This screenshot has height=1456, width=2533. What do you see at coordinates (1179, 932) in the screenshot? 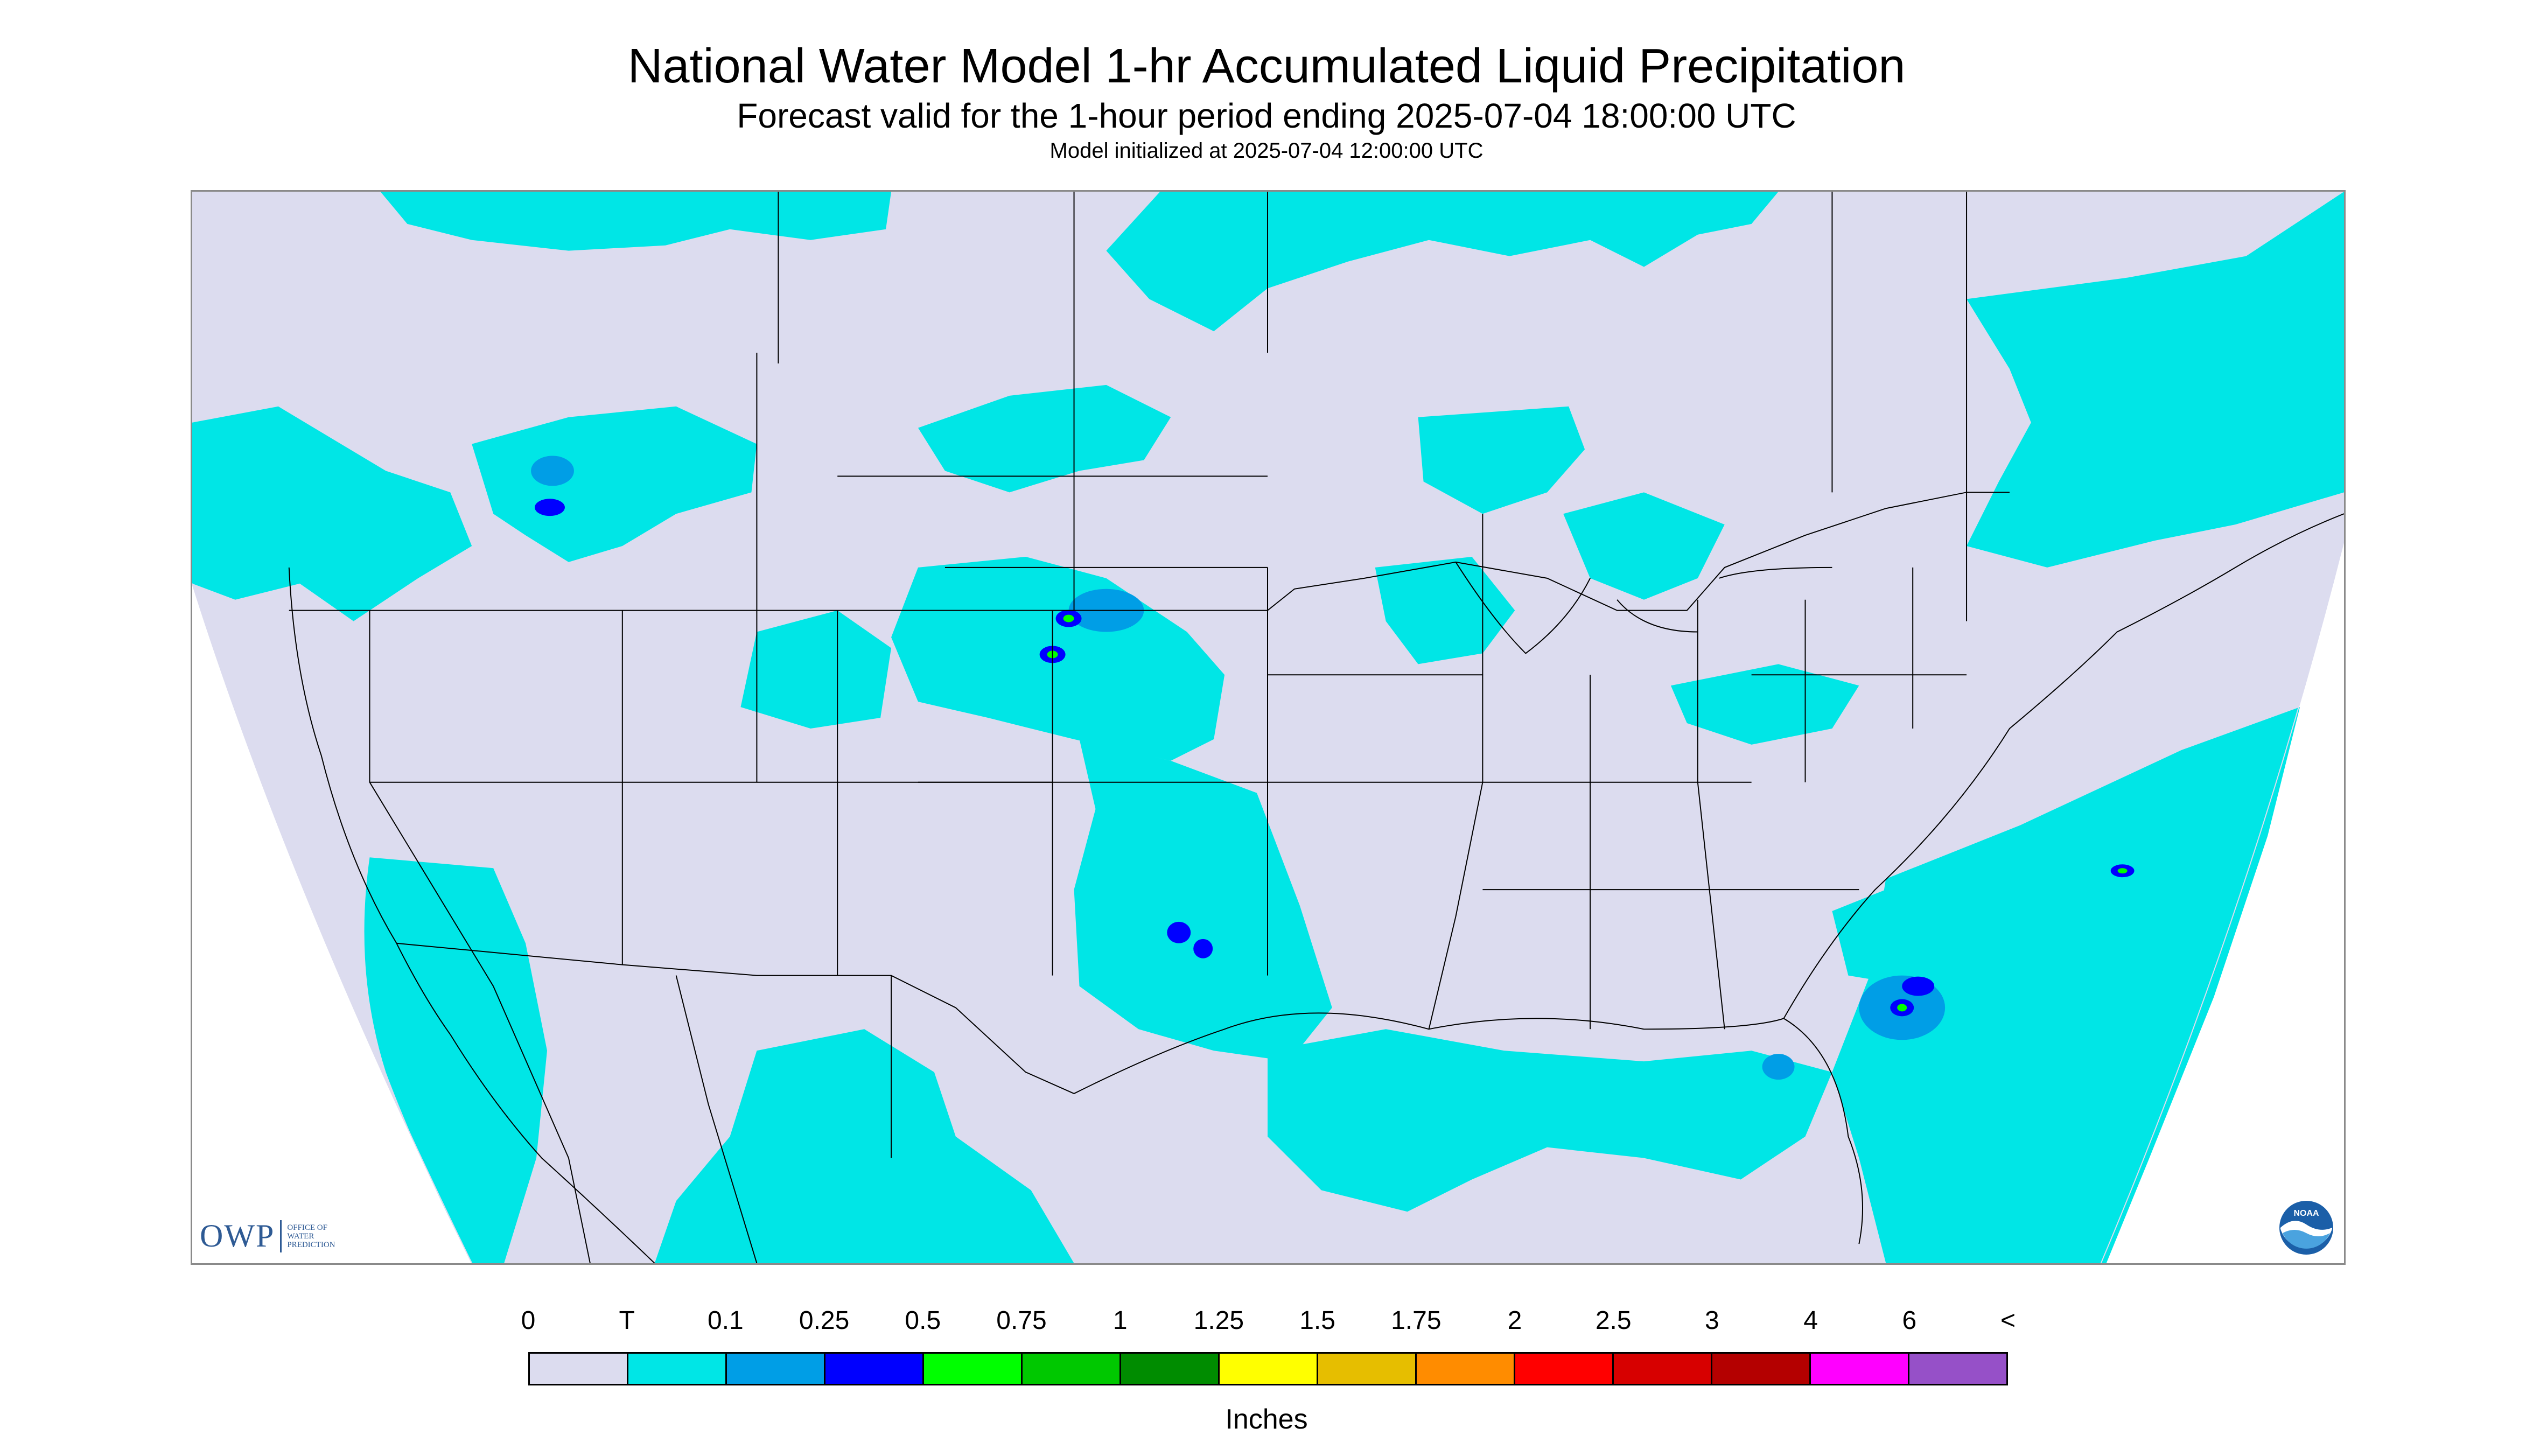
I see `moderate-cell-oklahoma` at bounding box center [1179, 932].